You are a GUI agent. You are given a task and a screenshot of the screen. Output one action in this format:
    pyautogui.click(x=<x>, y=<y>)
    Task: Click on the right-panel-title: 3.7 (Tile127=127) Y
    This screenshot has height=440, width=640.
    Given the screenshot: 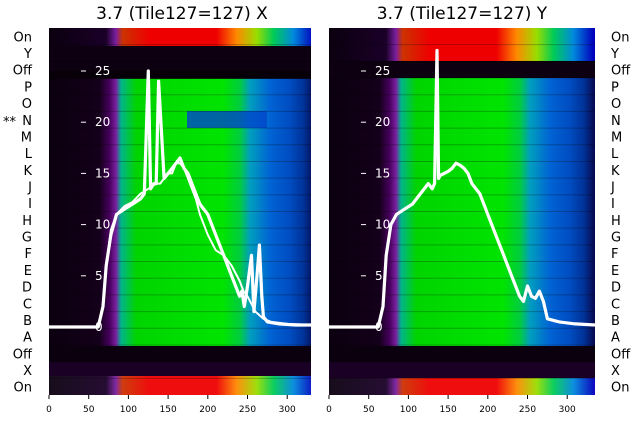 What is the action you would take?
    pyautogui.click(x=462, y=14)
    